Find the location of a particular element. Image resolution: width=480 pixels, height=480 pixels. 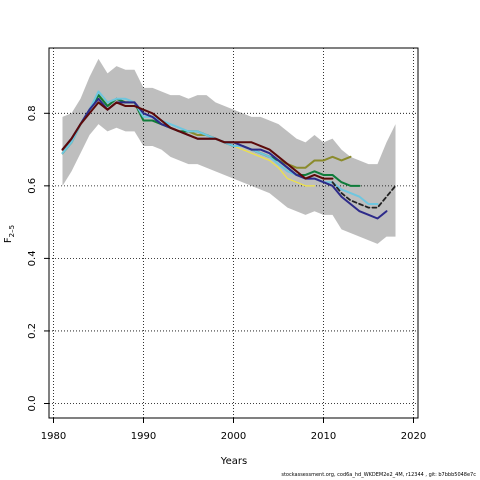

y-tick-label-0.2: 0.2 is located at coordinates (32, 331).